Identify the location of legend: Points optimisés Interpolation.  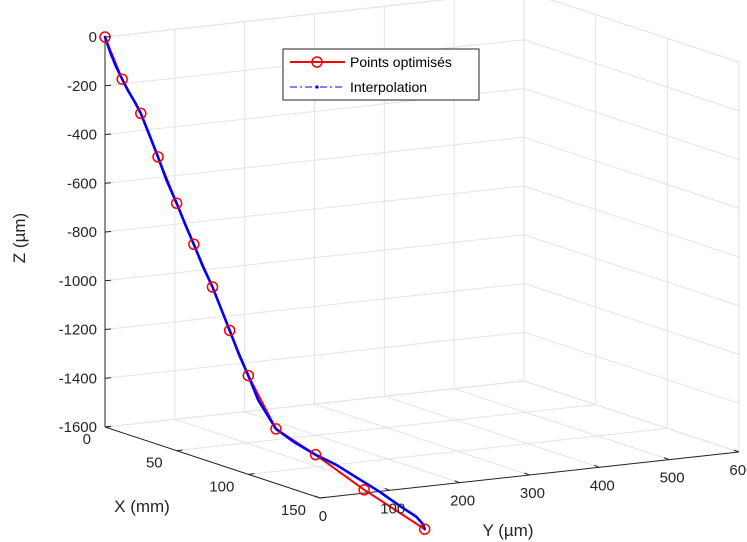
(381, 74).